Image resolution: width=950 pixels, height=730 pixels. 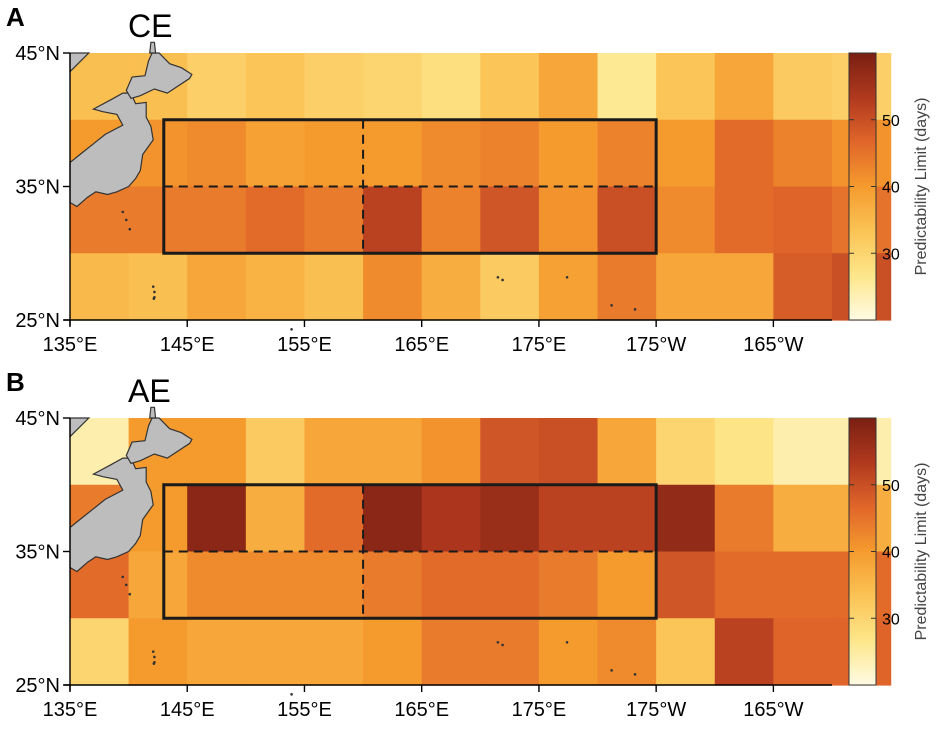 What do you see at coordinates (421, 710) in the screenshot?
I see `x-tick-label: 165°E` at bounding box center [421, 710].